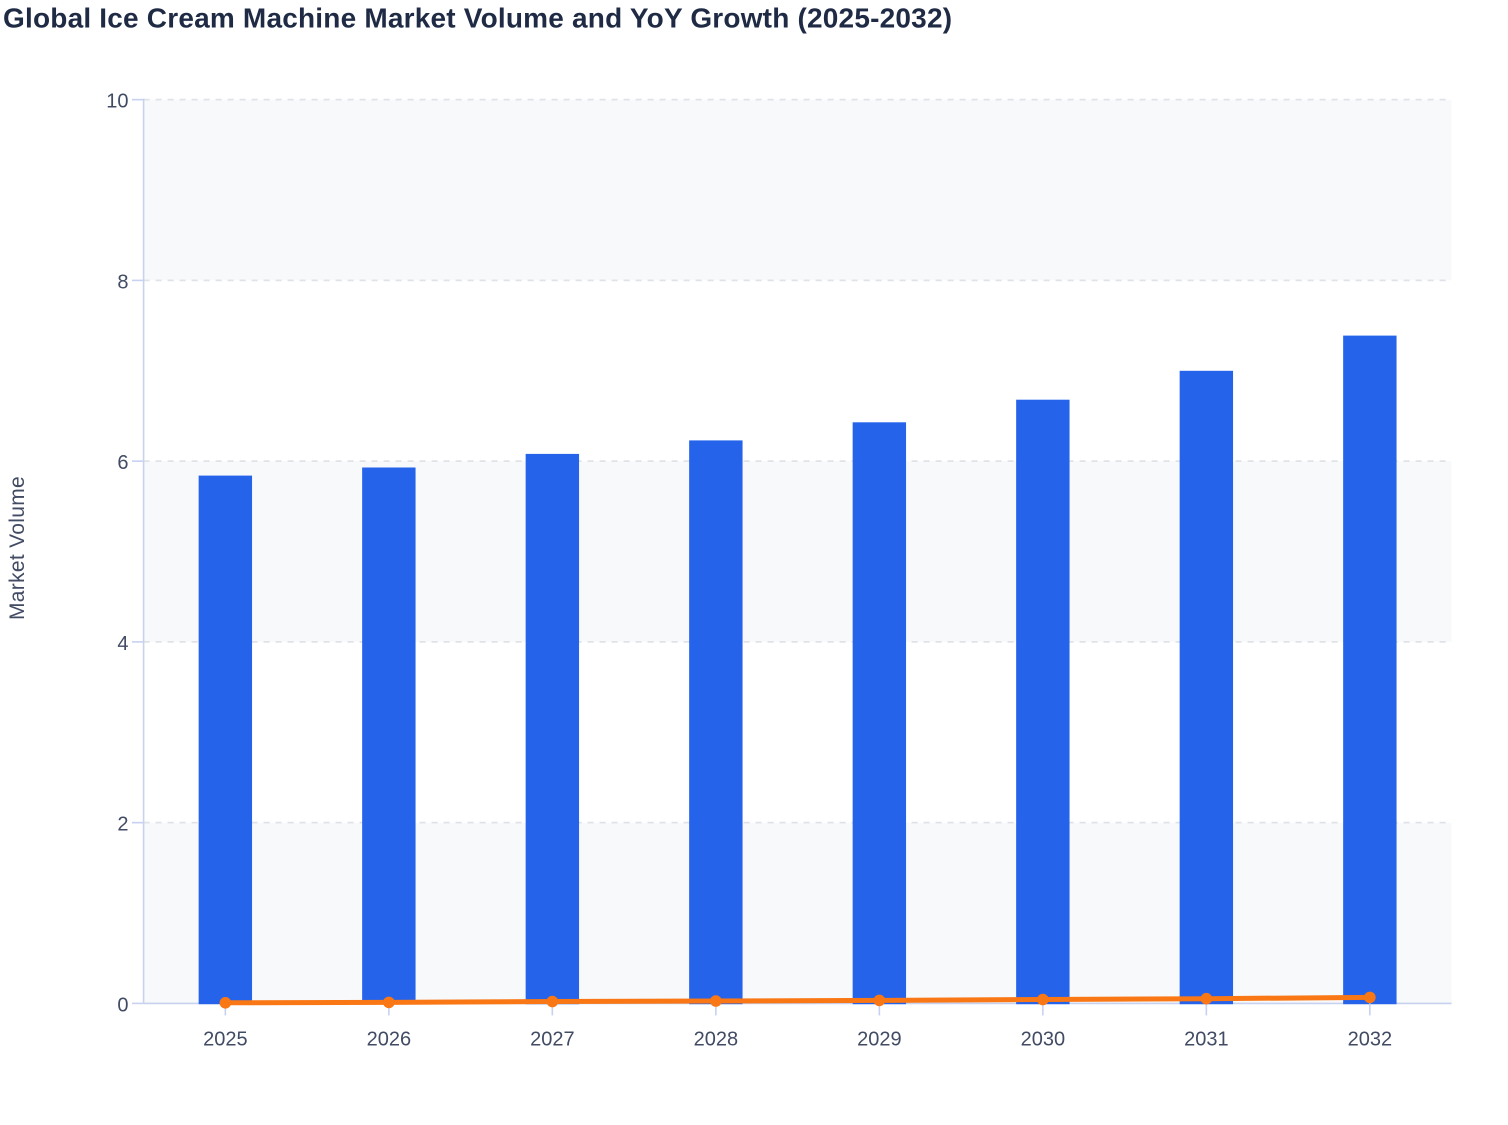 Image resolution: width=1508 pixels, height=1125 pixels. I want to click on svg-text: 2031, so click(1206, 1040).